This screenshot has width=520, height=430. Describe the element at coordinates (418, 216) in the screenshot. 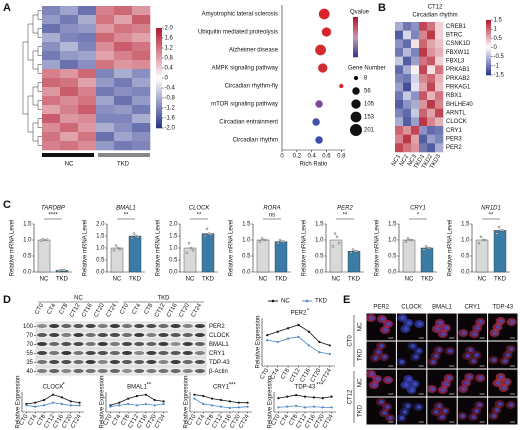

I see `significance: *` at that location.